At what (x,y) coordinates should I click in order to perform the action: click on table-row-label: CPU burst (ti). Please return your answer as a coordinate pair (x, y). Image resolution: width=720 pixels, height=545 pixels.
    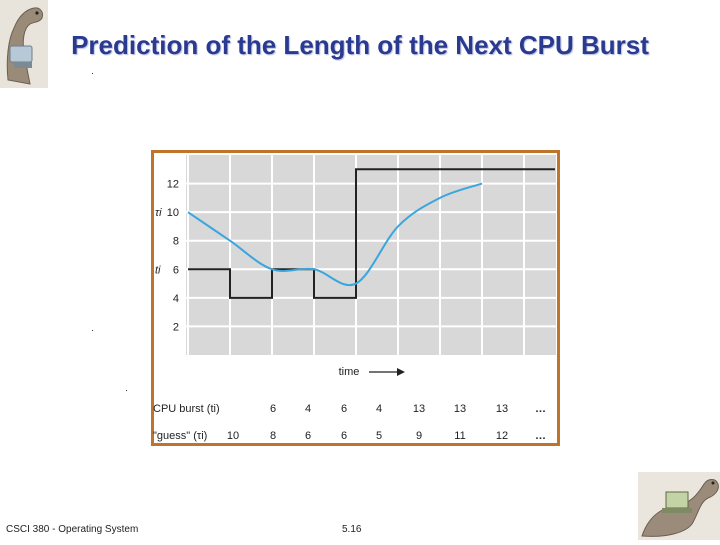
    Looking at the image, I should click on (186, 409).